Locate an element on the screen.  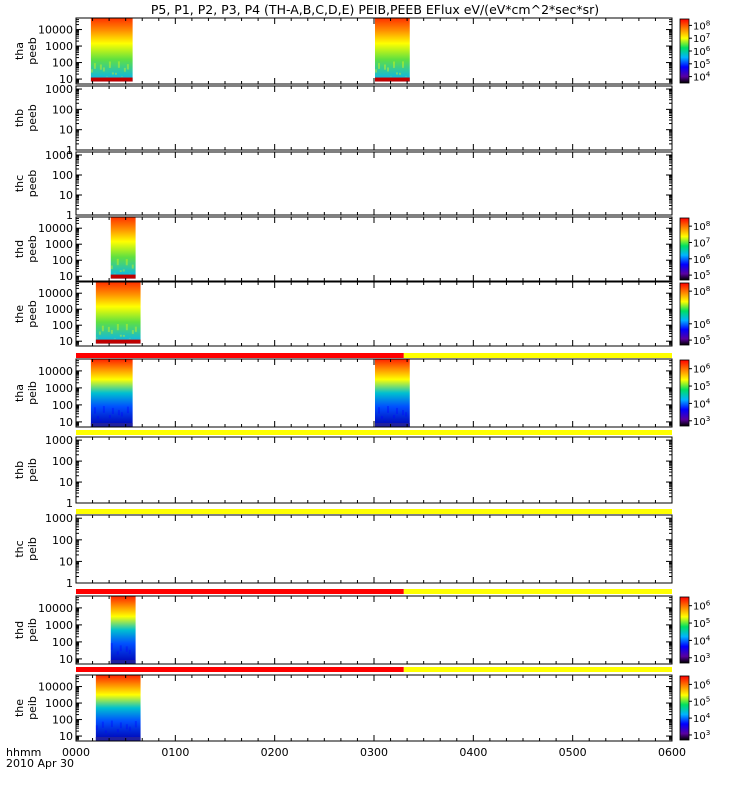
mode-flag-red is located at coordinates (240, 591).